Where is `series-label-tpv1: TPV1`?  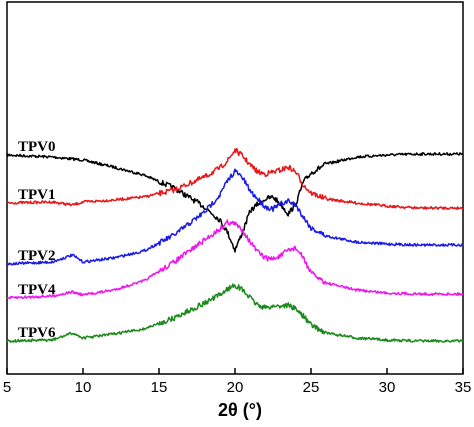 series-label-tpv1: TPV1 is located at coordinates (37, 195).